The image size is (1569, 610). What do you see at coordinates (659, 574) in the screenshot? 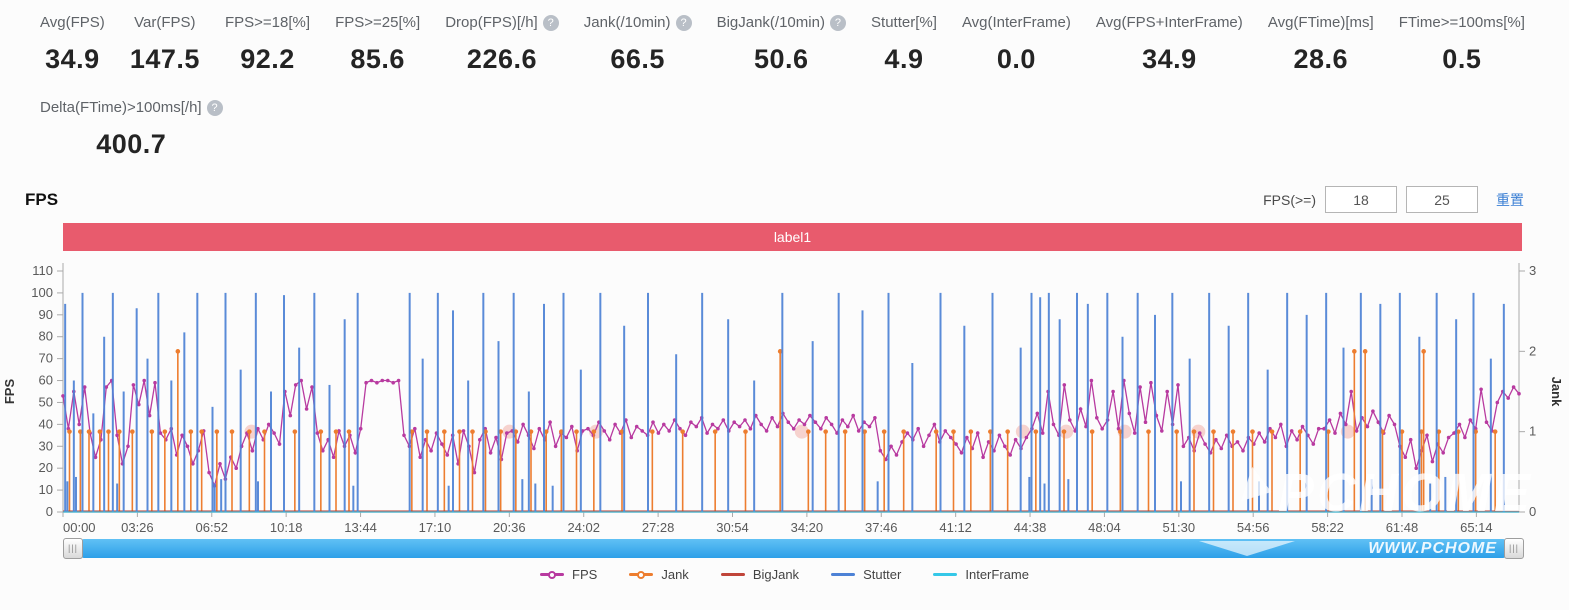
I see `legend-item-jank: Jank` at bounding box center [659, 574].